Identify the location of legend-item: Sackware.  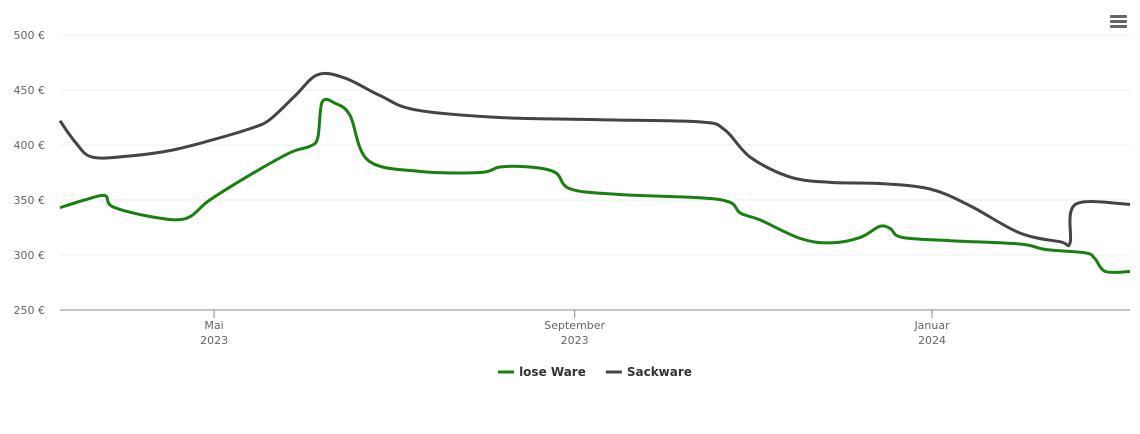
(648, 372).